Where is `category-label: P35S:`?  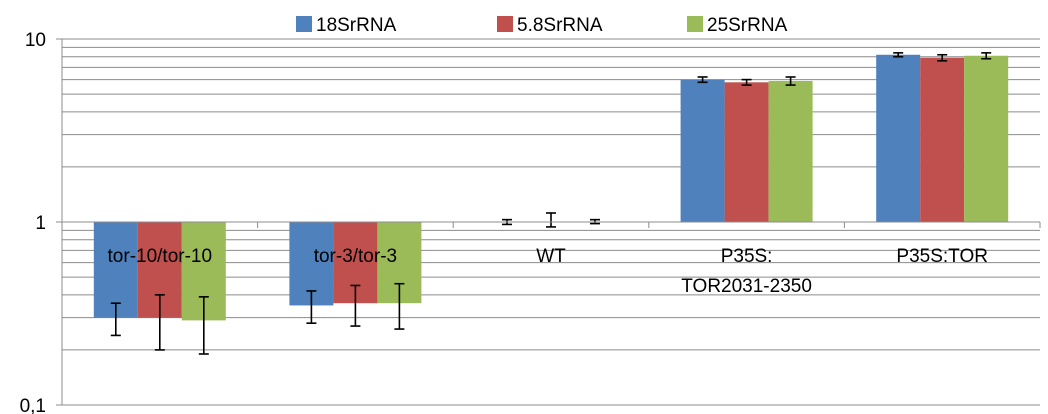
category-label: P35S: is located at coordinates (747, 256).